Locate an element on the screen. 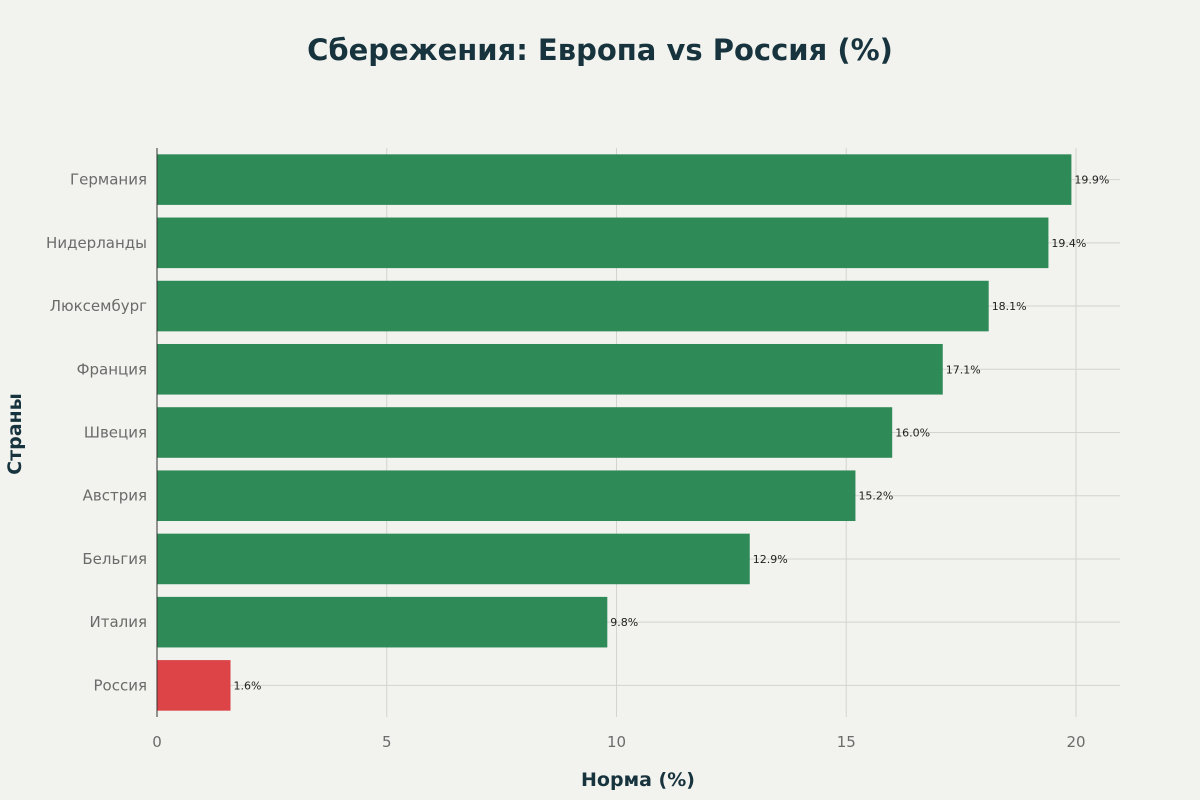 This screenshot has height=800, width=1200. category-label: Швеция is located at coordinates (115, 433).